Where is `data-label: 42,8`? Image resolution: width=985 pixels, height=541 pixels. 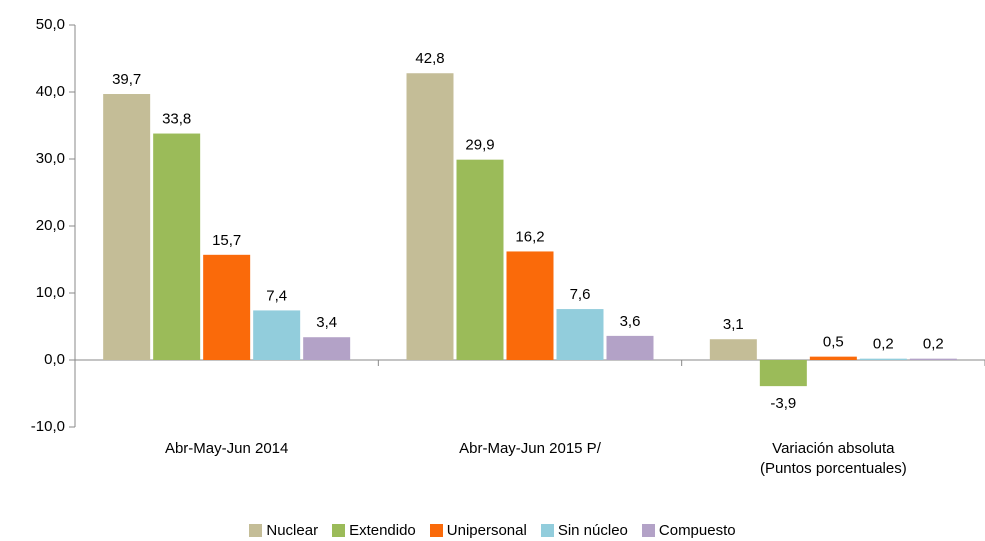 data-label: 42,8 is located at coordinates (429, 58).